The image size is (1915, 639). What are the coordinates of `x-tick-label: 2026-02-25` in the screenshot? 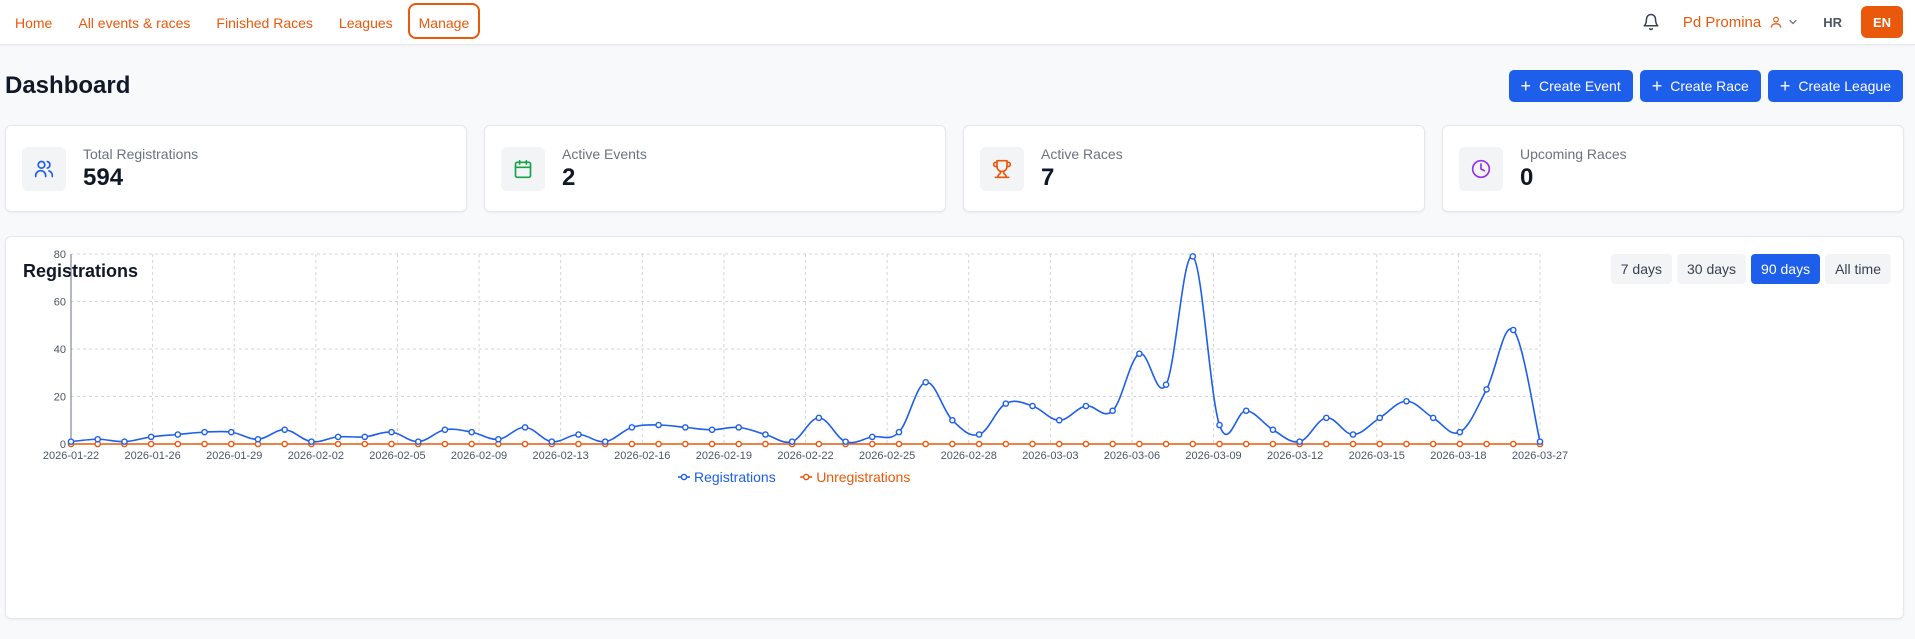 It's located at (887, 456).